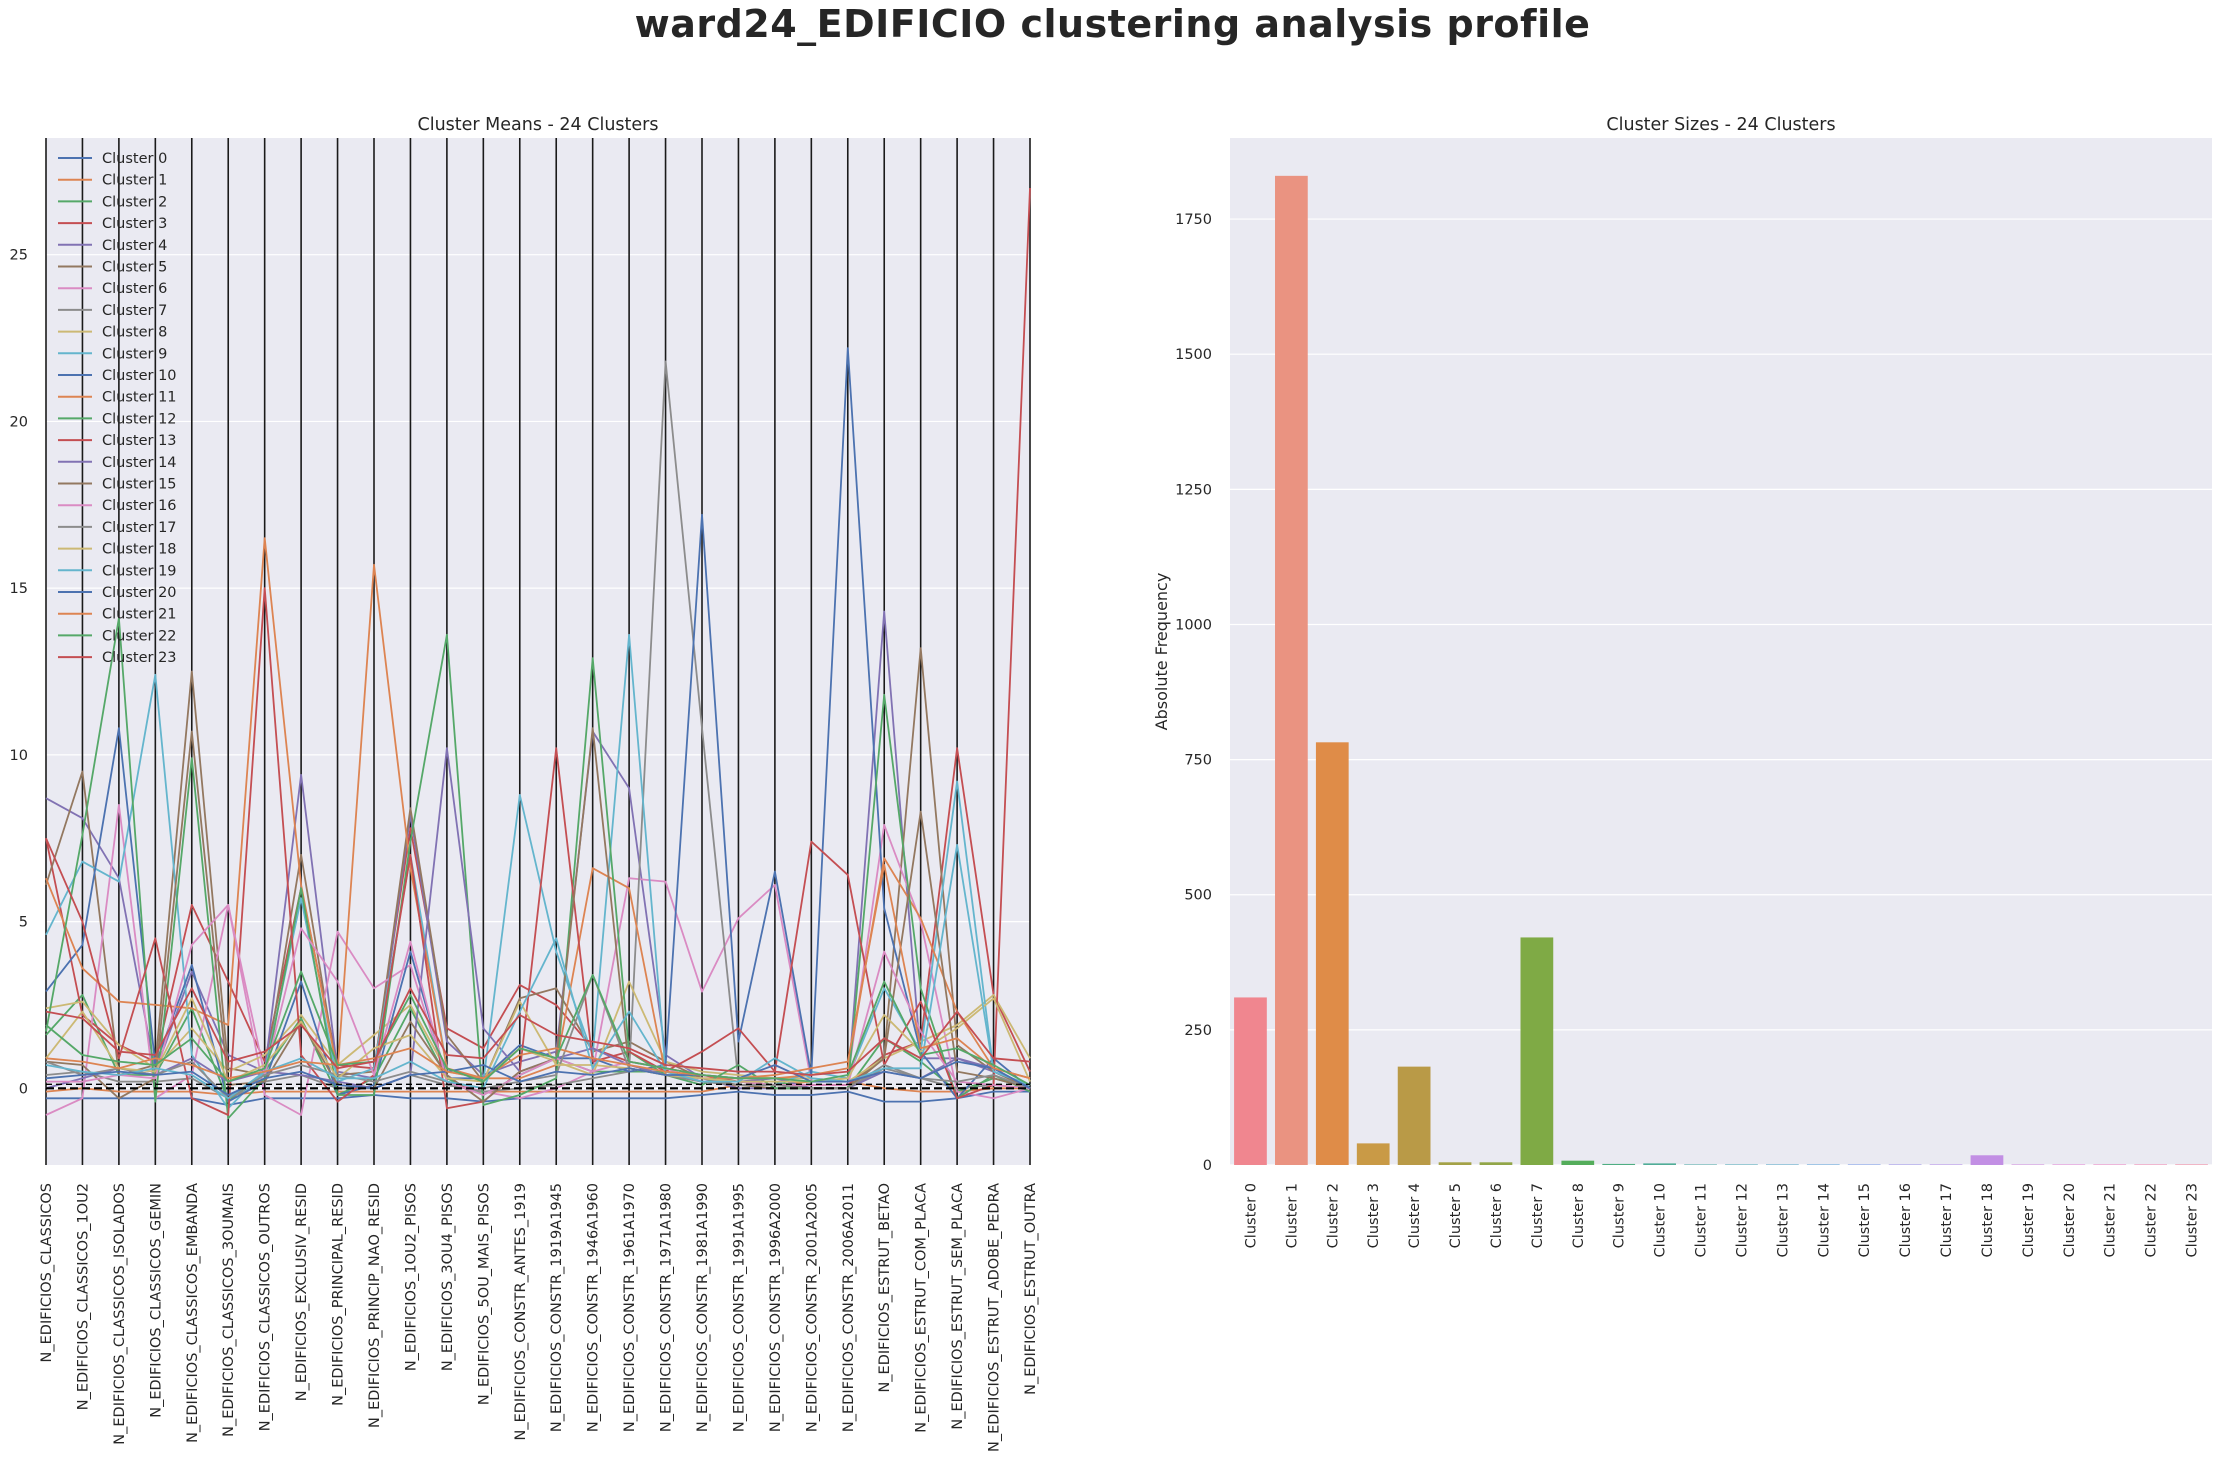 This screenshot has width=2225, height=1481. What do you see at coordinates (266, 1307) in the screenshot?
I see `x-tick-label: N_EDIFICIOS_CLASSICOS_OUTROS` at bounding box center [266, 1307].